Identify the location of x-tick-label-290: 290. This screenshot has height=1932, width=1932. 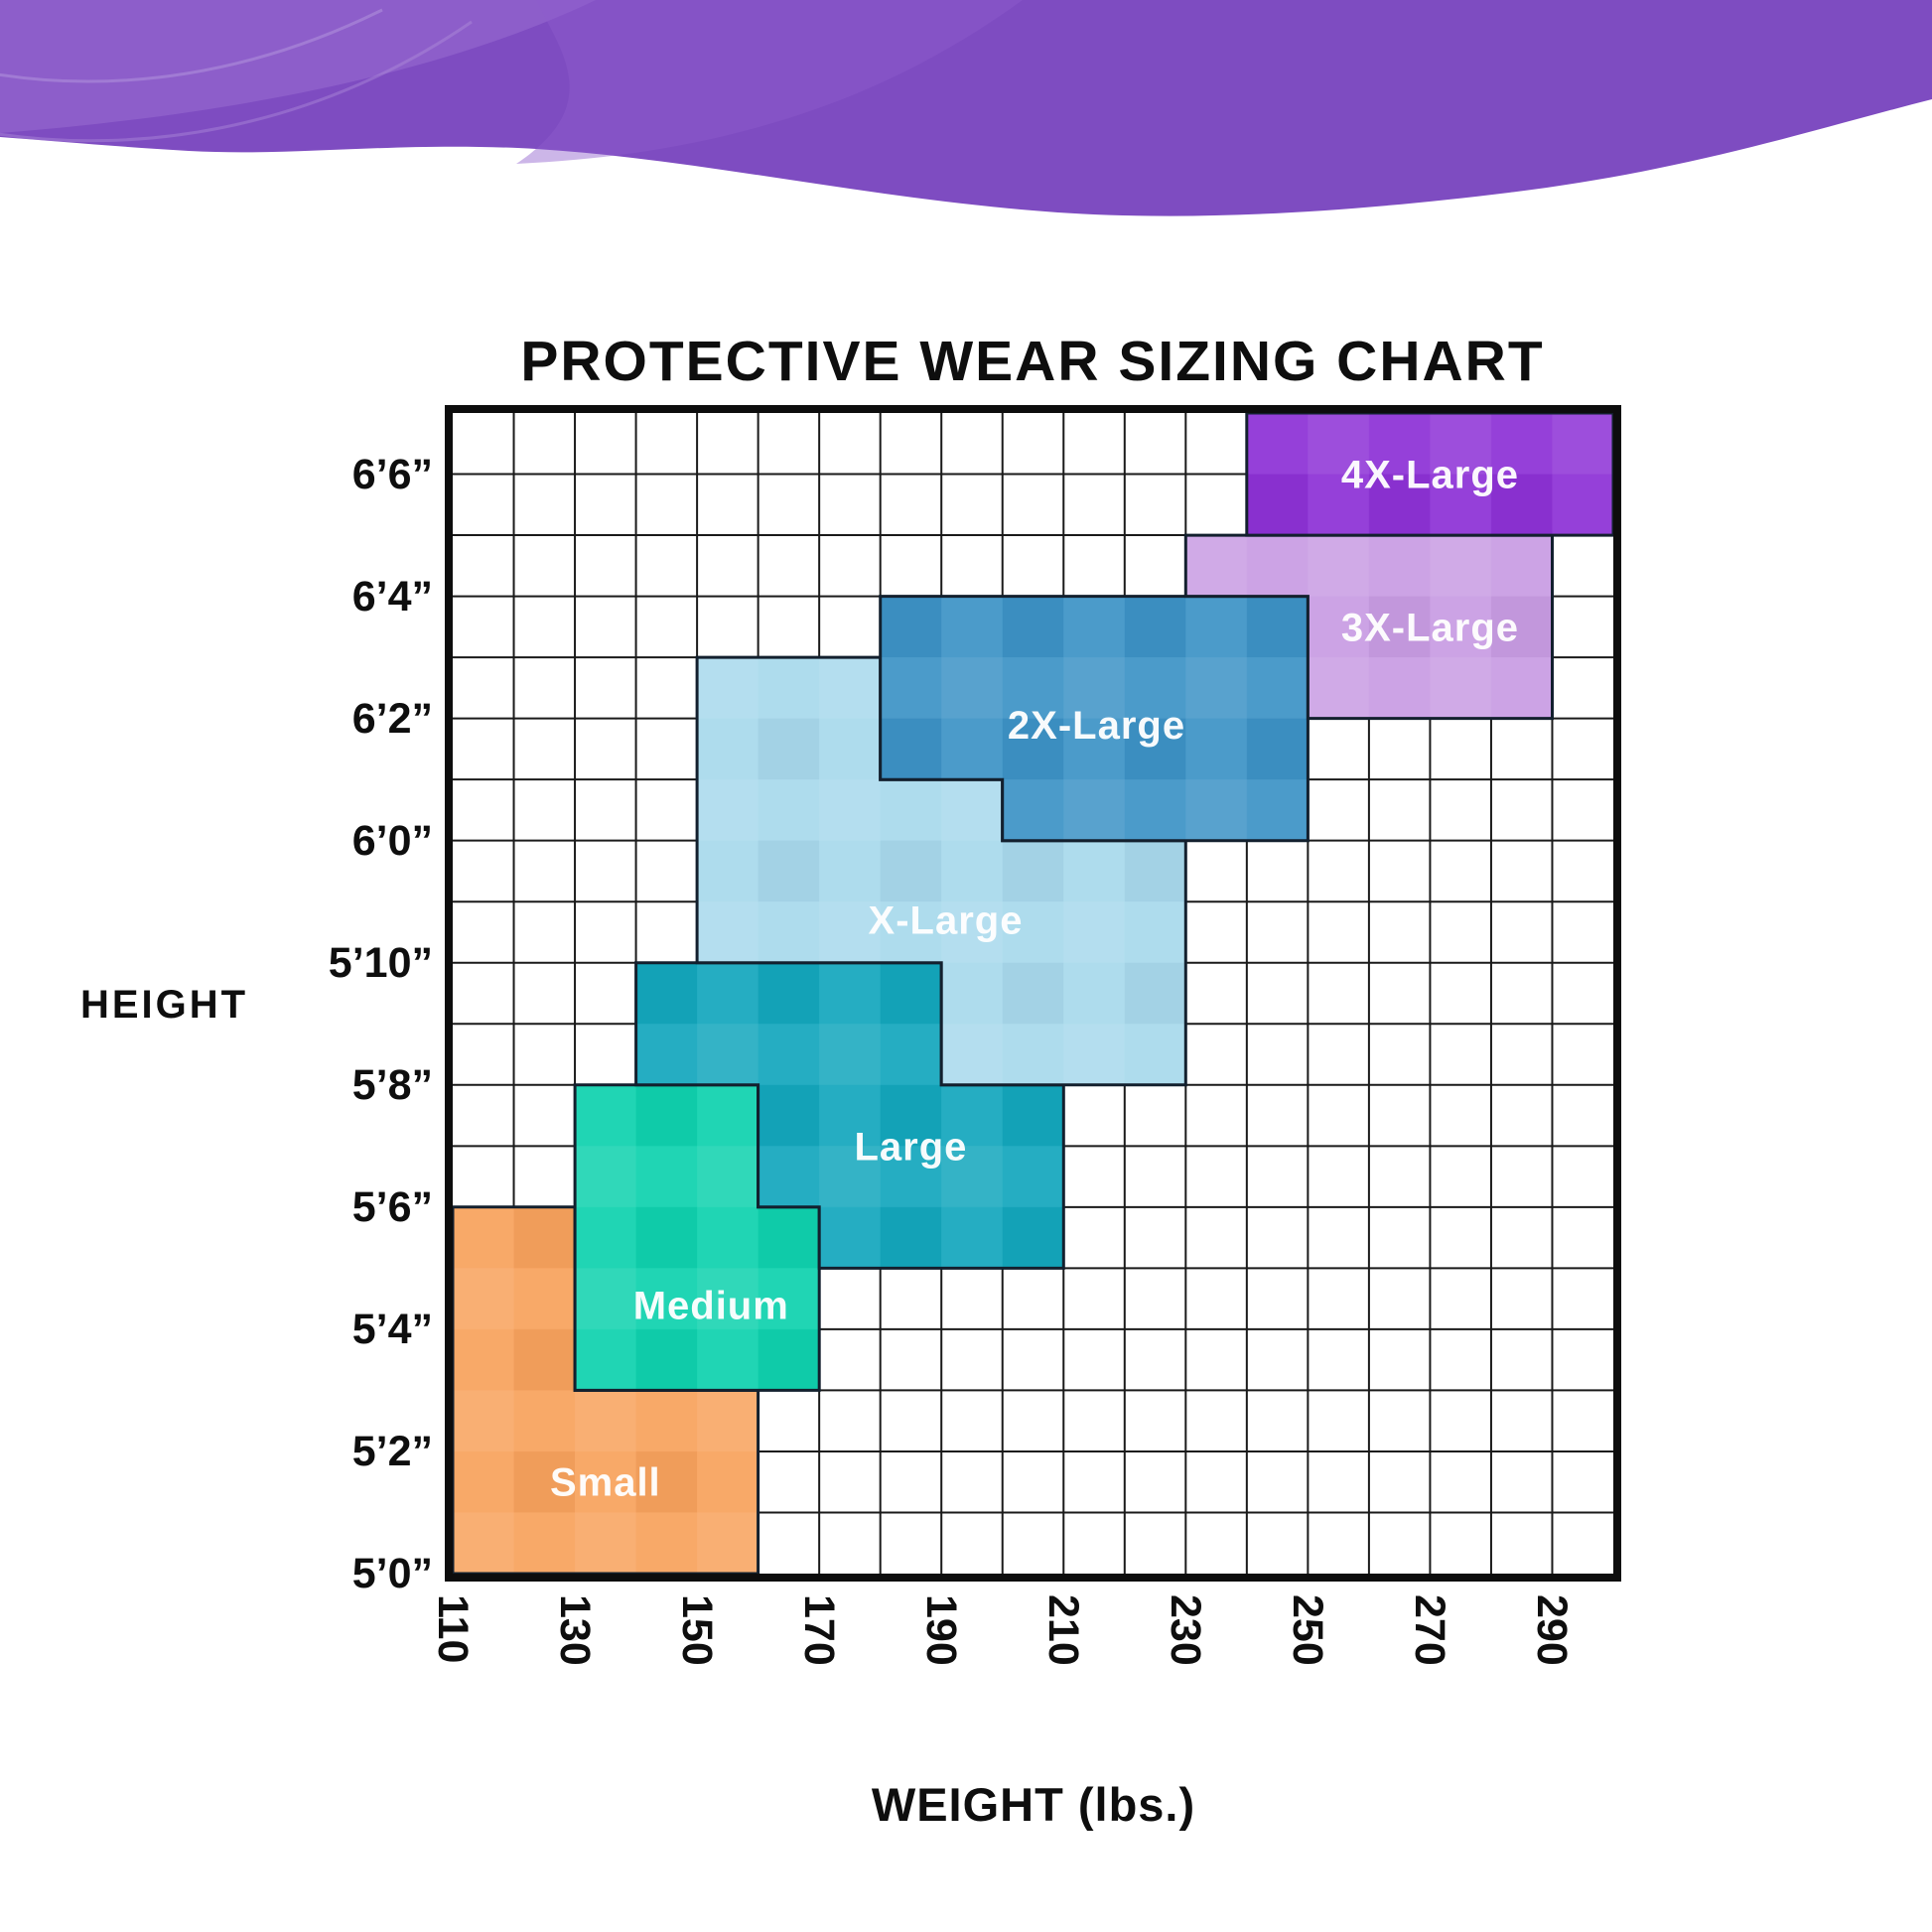
(1552, 1630).